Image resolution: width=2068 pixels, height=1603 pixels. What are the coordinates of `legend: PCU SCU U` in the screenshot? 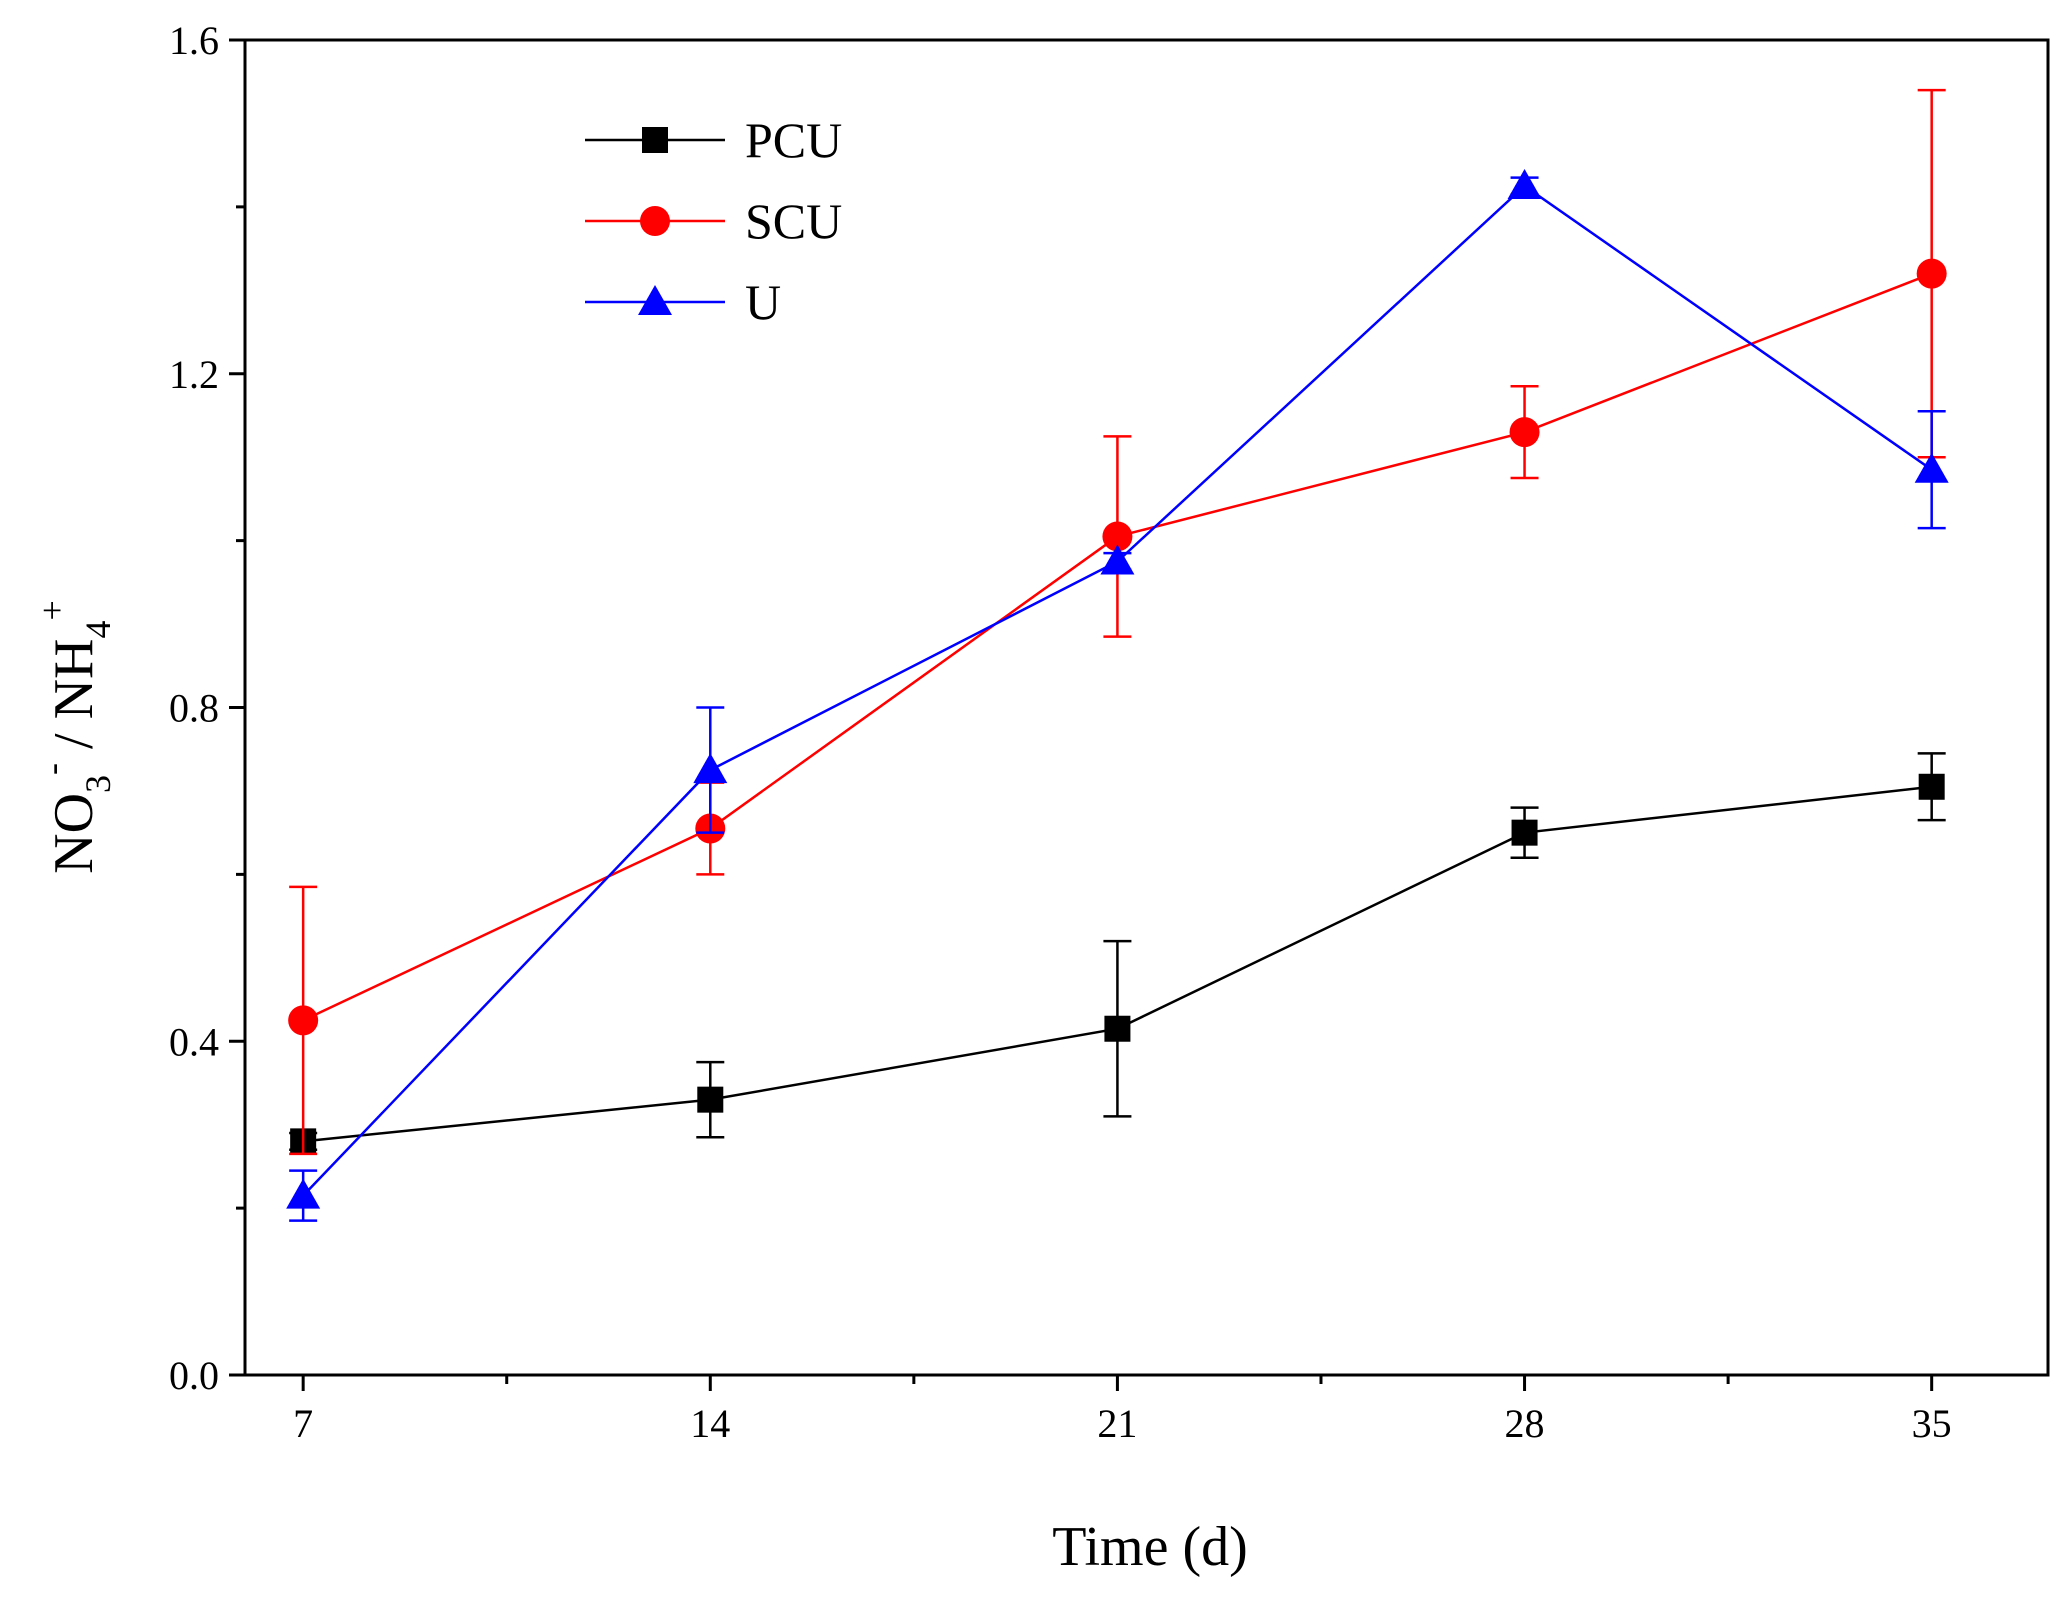 It's located at (713, 221).